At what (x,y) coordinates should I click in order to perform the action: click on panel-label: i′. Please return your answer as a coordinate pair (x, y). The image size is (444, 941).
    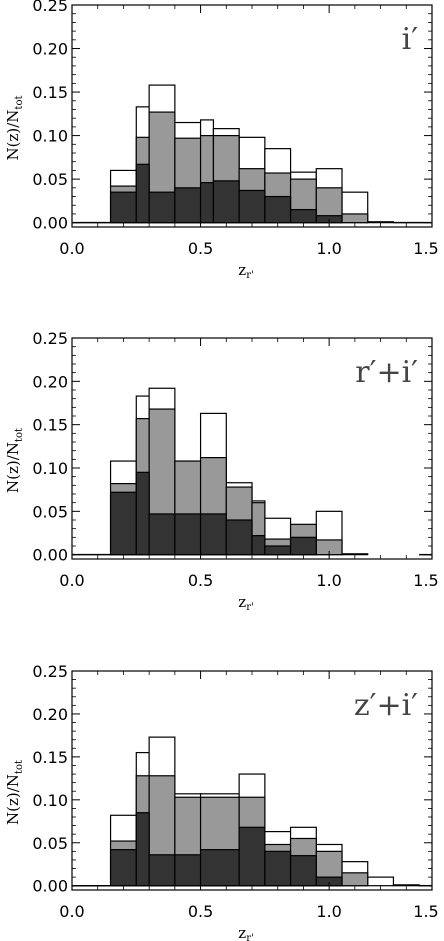
    Looking at the image, I should click on (410, 39).